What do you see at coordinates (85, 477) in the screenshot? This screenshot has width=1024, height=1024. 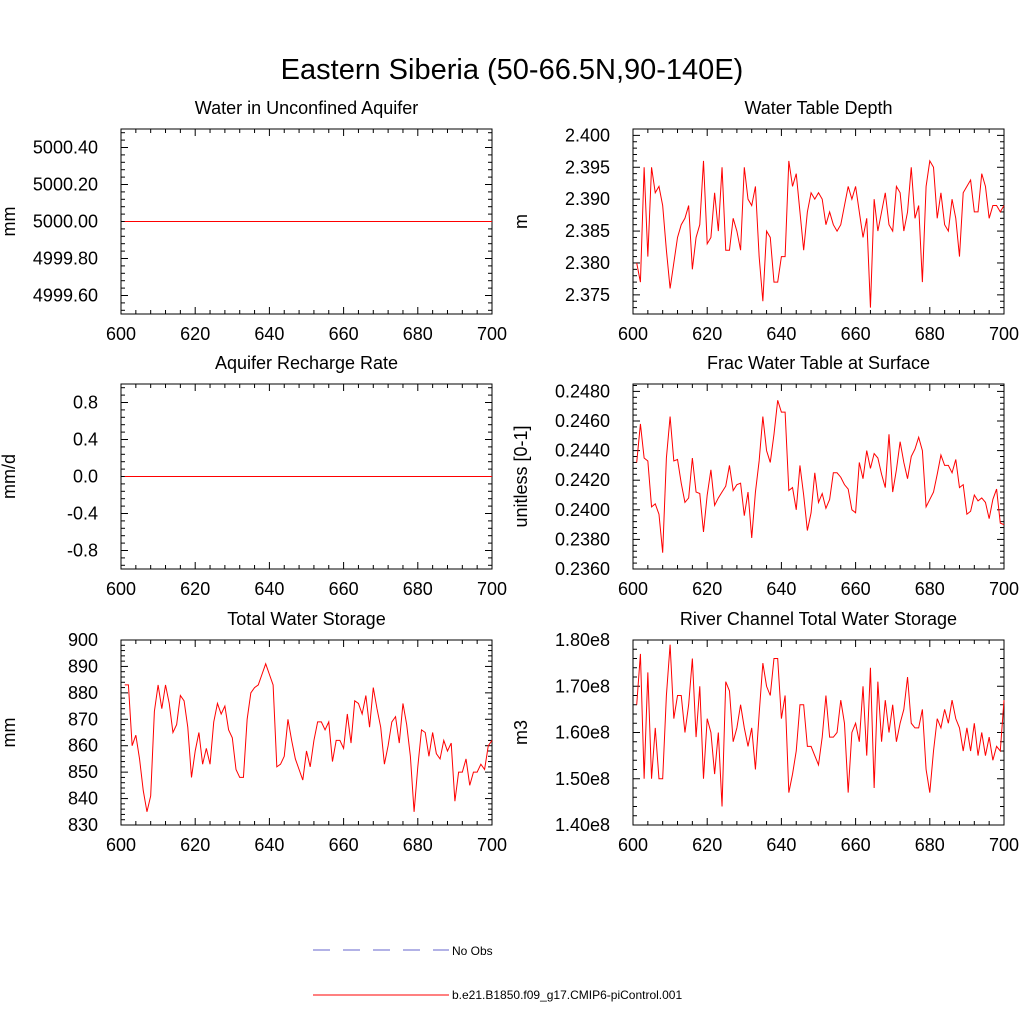 I see `y-tick-label: 0.0` at bounding box center [85, 477].